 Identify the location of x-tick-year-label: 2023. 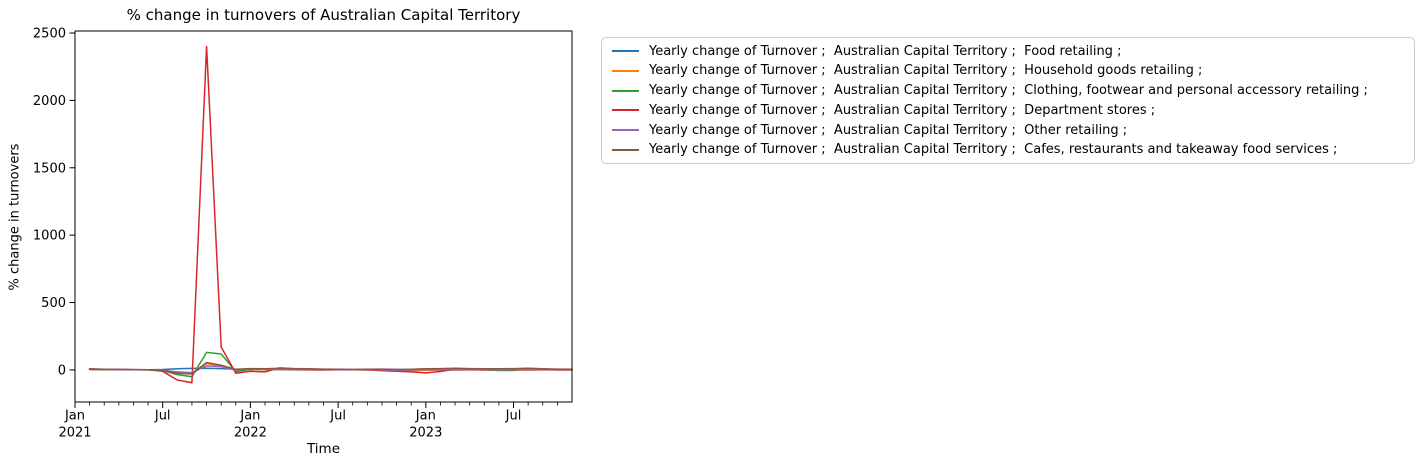
(425, 433).